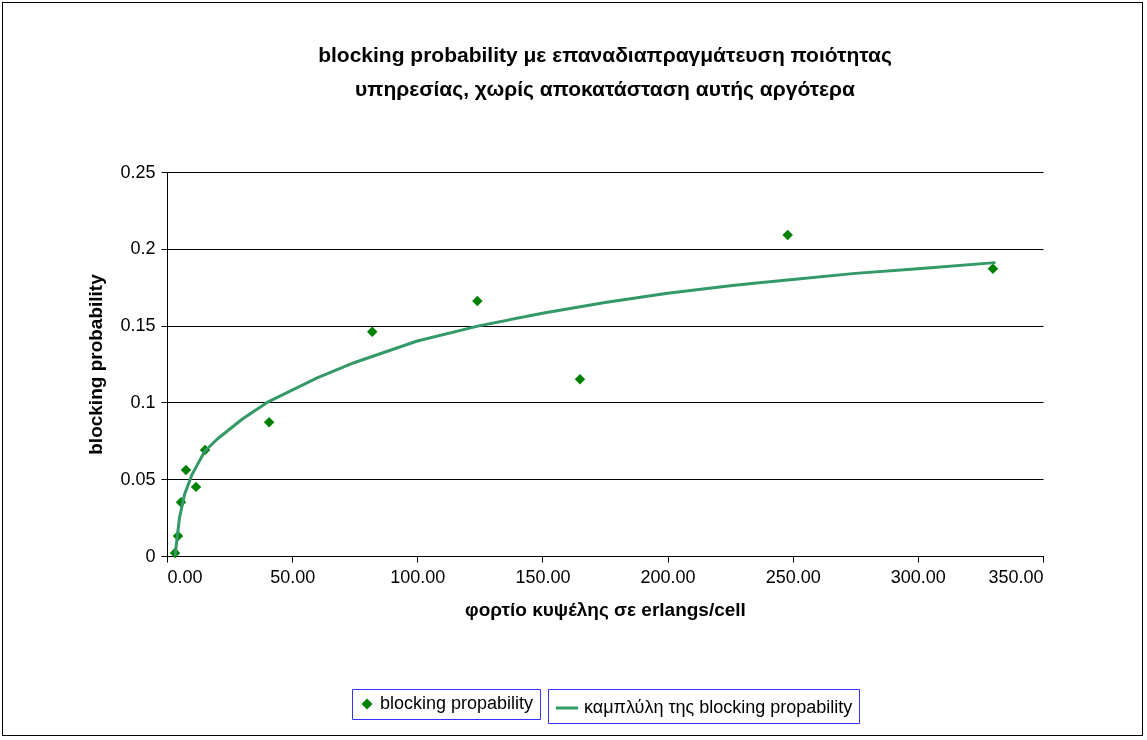 This screenshot has width=1147, height=740. I want to click on x-axis-title: φορτίο κυψέλης σε erlangs/cell, so click(605, 609).